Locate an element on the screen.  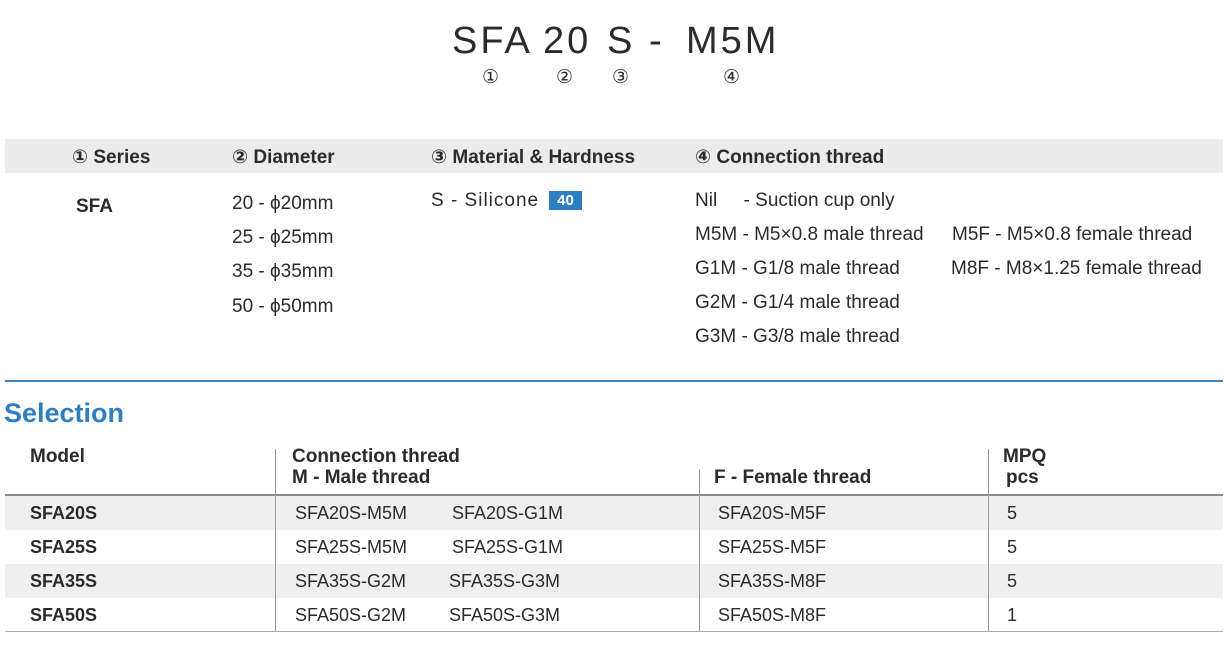
spec-thread-m5f: M5F - M5×0.8 female thread is located at coordinates (1072, 234).